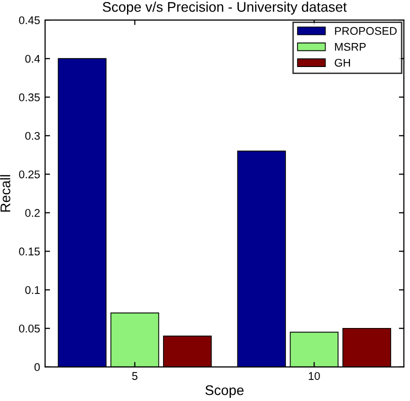 This screenshot has height=401, width=410. Describe the element at coordinates (5, 193) in the screenshot. I see `y-axis-title: Recall` at that location.